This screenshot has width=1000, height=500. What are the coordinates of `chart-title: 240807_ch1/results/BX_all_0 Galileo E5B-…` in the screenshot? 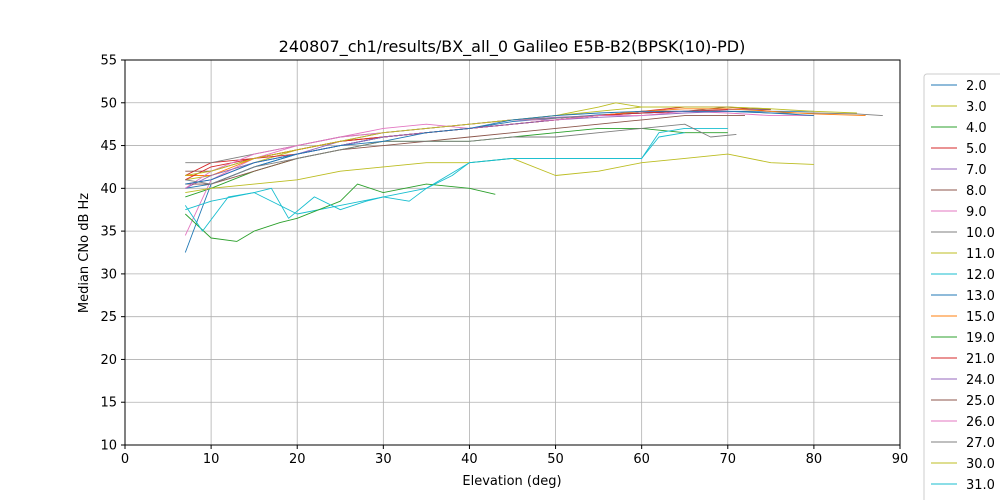 It's located at (512, 47).